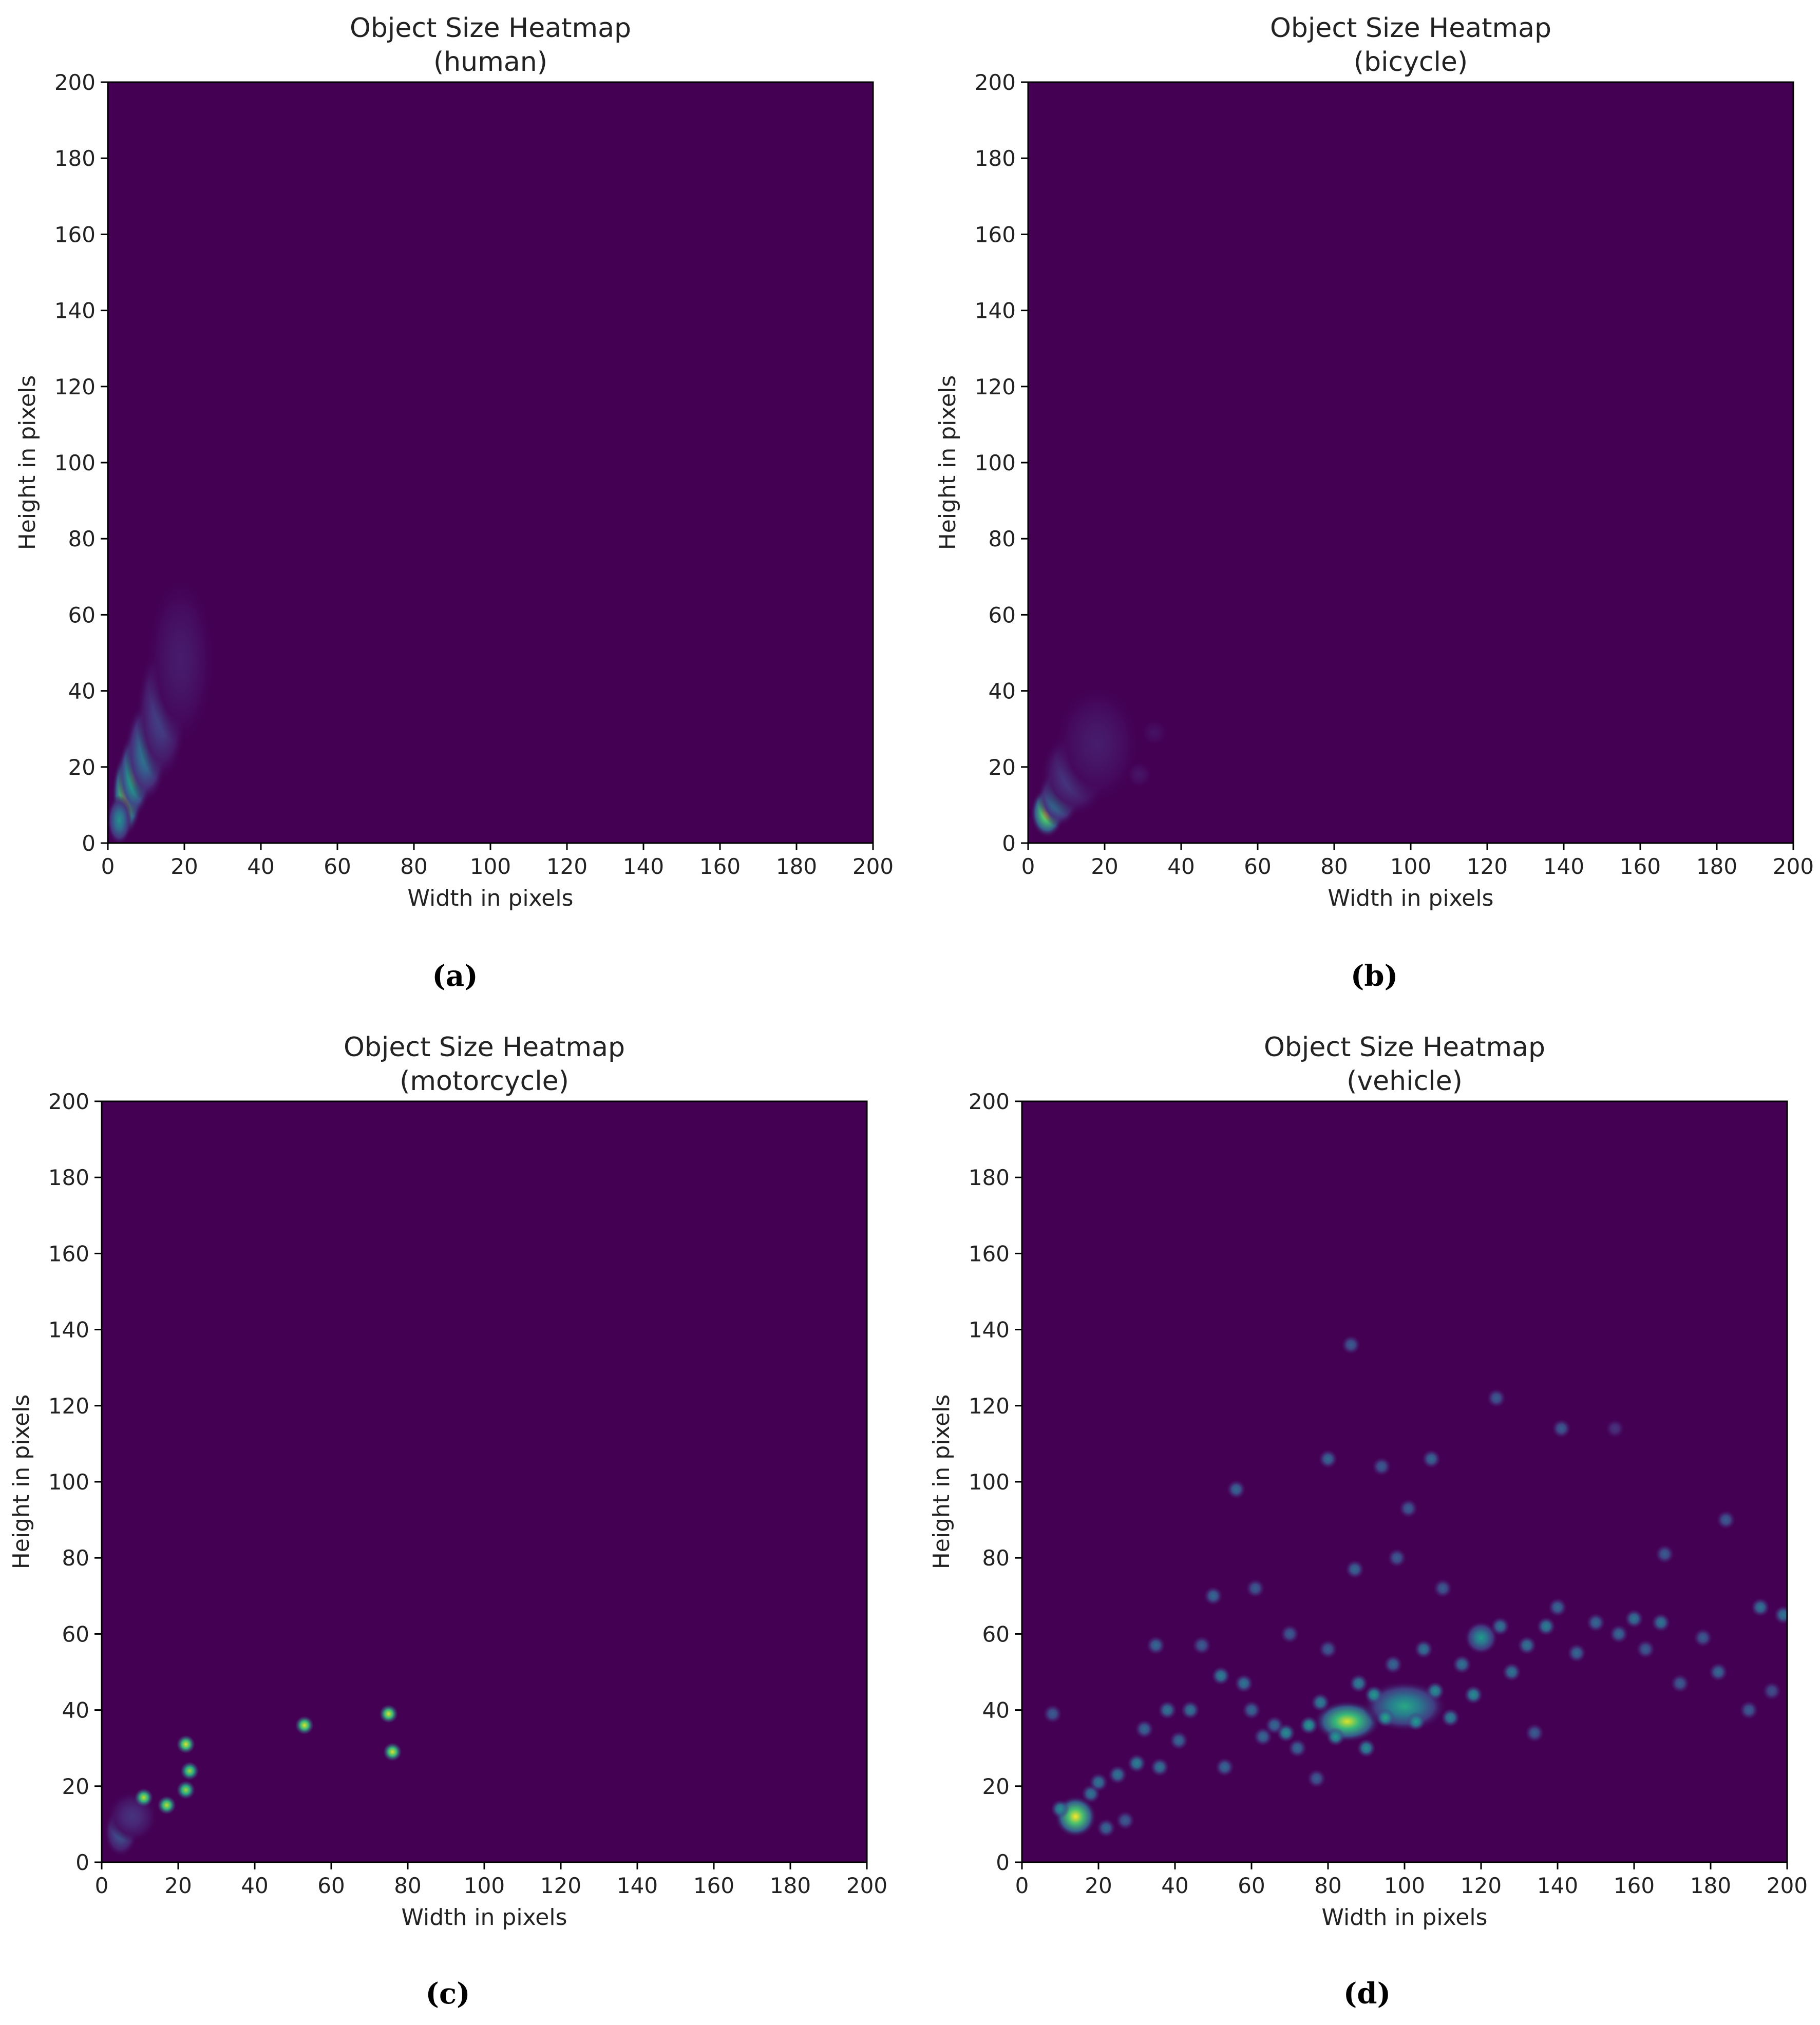  I want to click on x-tick-label: 160, so click(720, 866).